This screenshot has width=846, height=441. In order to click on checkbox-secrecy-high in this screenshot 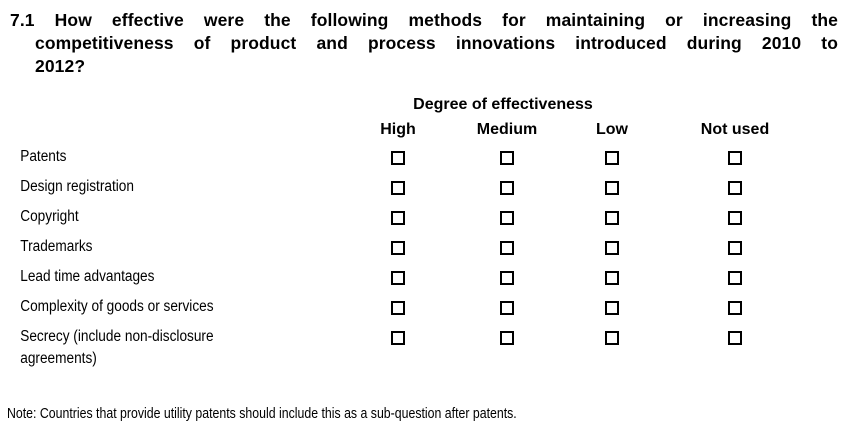, I will do `click(398, 338)`.